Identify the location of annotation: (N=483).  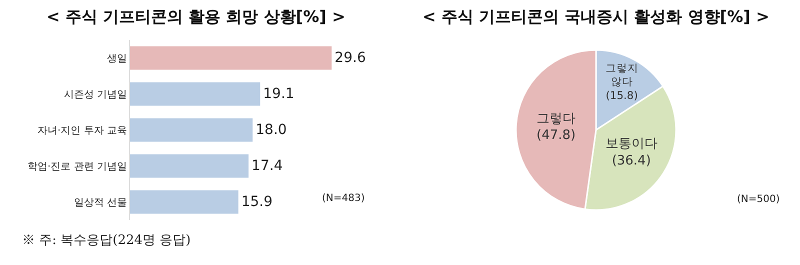
(343, 198).